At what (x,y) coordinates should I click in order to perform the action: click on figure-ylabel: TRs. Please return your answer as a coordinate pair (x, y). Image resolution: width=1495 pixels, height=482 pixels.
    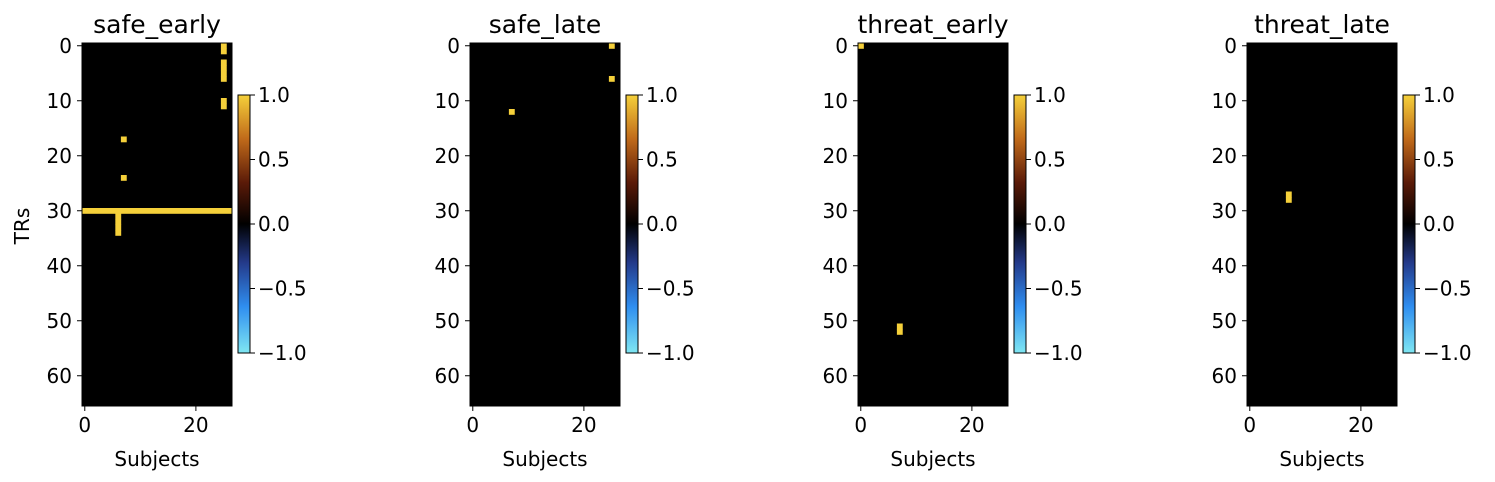
    Looking at the image, I should click on (22, 227).